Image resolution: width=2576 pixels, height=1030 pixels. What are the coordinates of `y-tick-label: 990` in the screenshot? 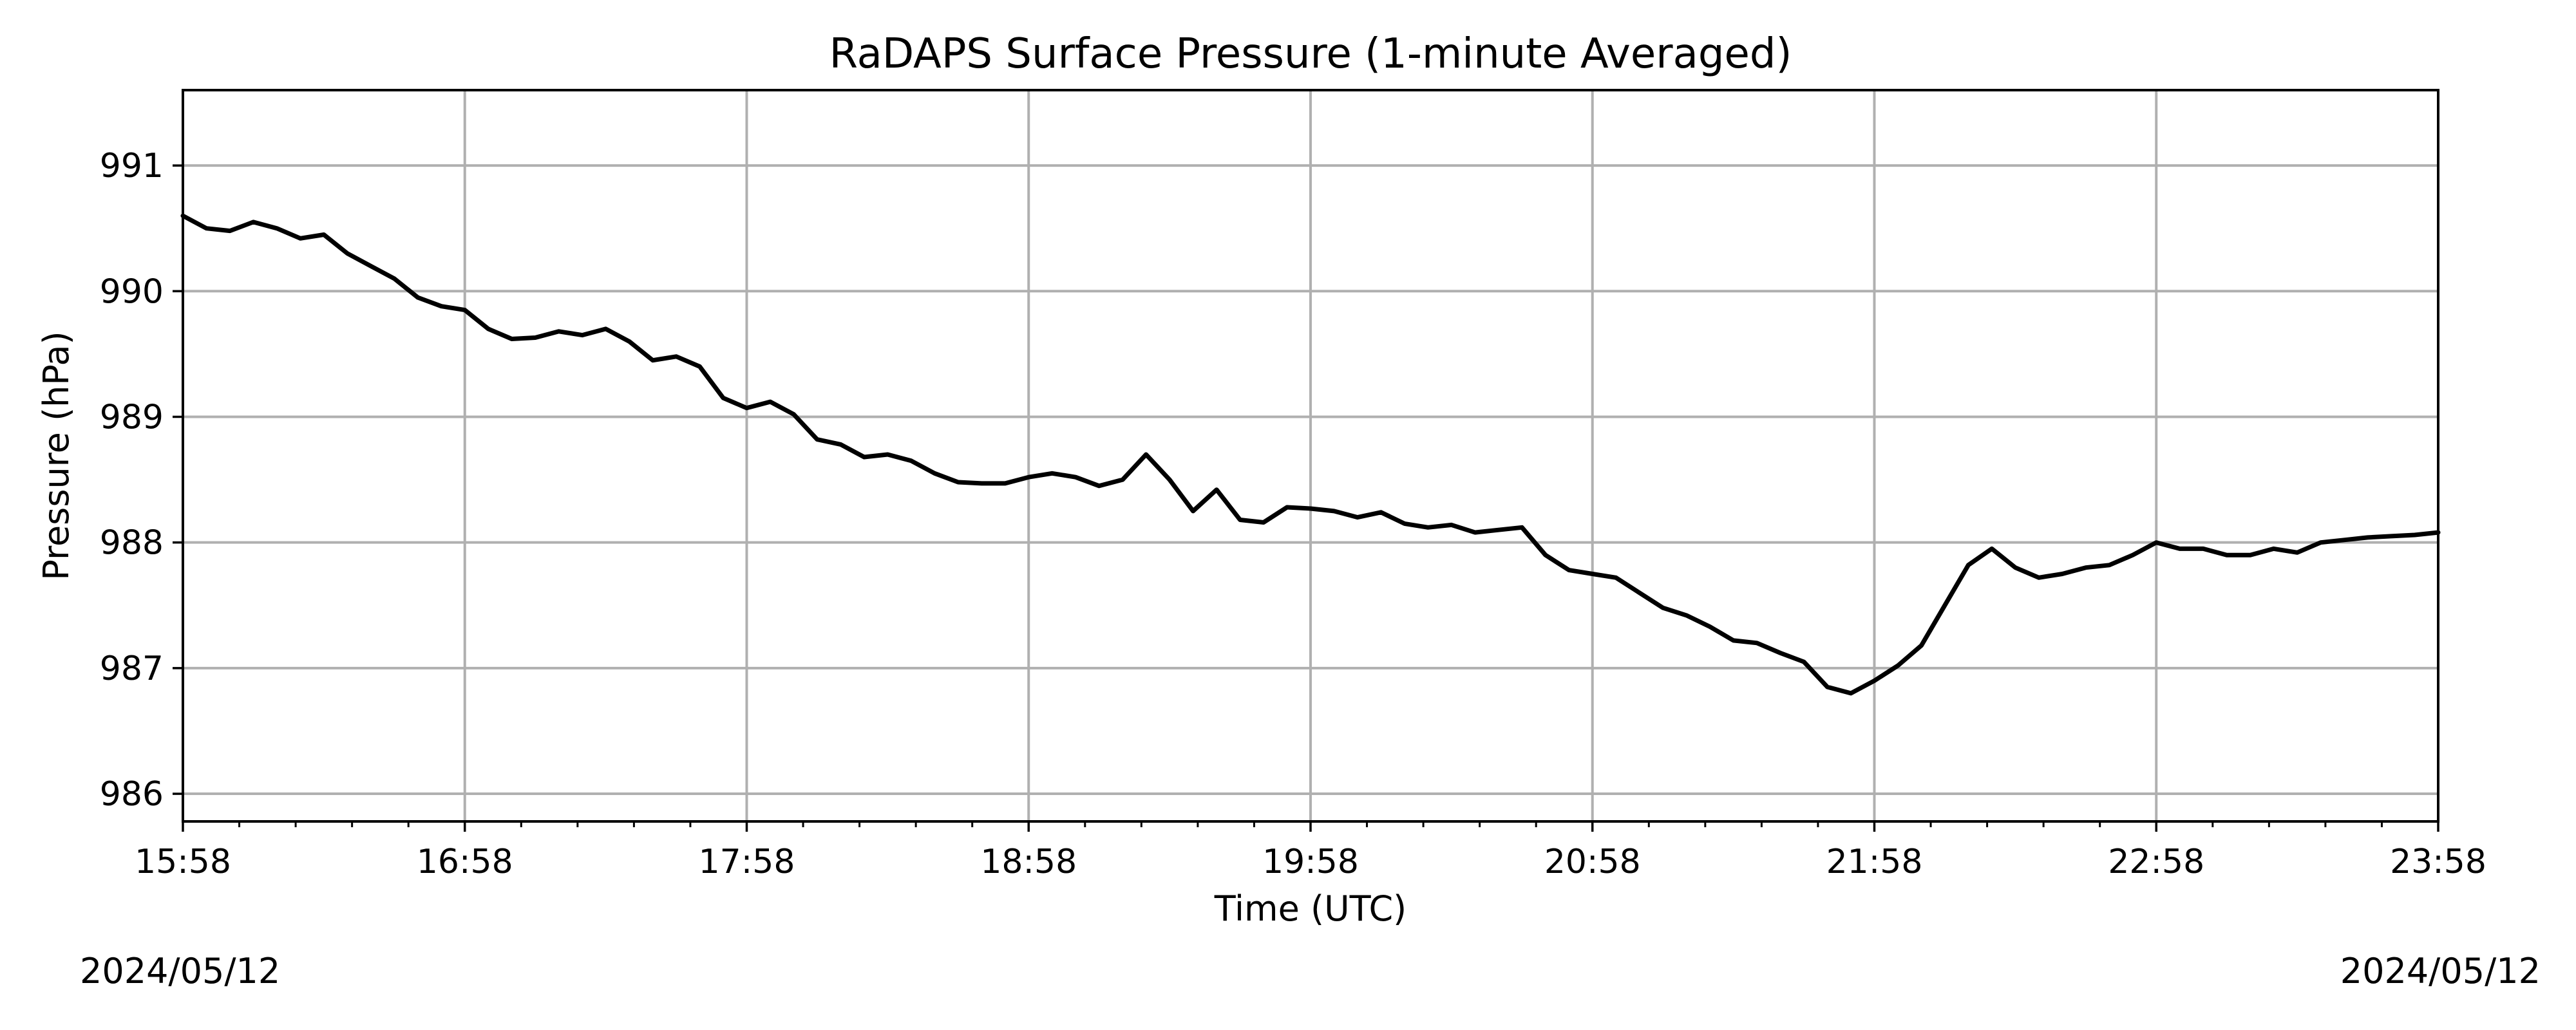 It's located at (132, 291).